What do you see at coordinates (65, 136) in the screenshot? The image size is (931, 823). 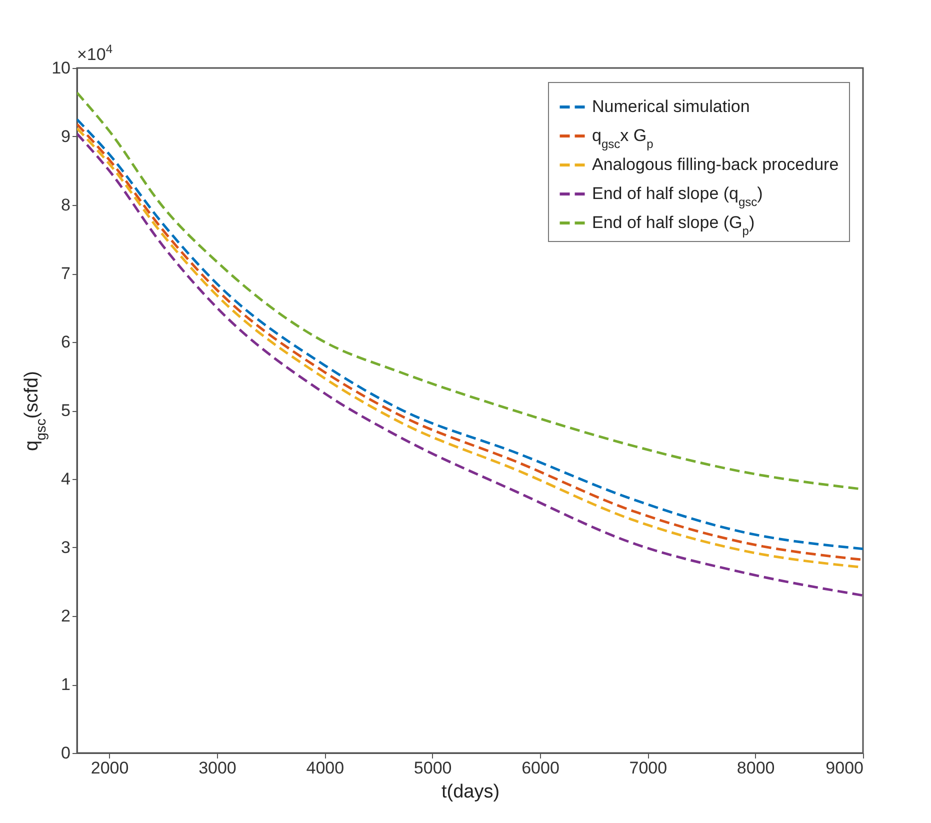 I see `y-tick-label: 9` at bounding box center [65, 136].